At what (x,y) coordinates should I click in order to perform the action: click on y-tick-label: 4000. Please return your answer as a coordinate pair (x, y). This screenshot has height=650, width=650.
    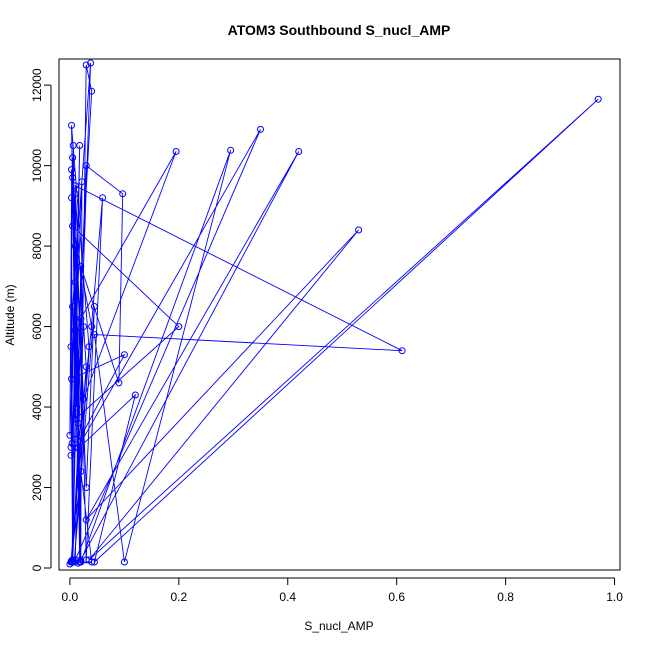
    Looking at the image, I should click on (37, 406).